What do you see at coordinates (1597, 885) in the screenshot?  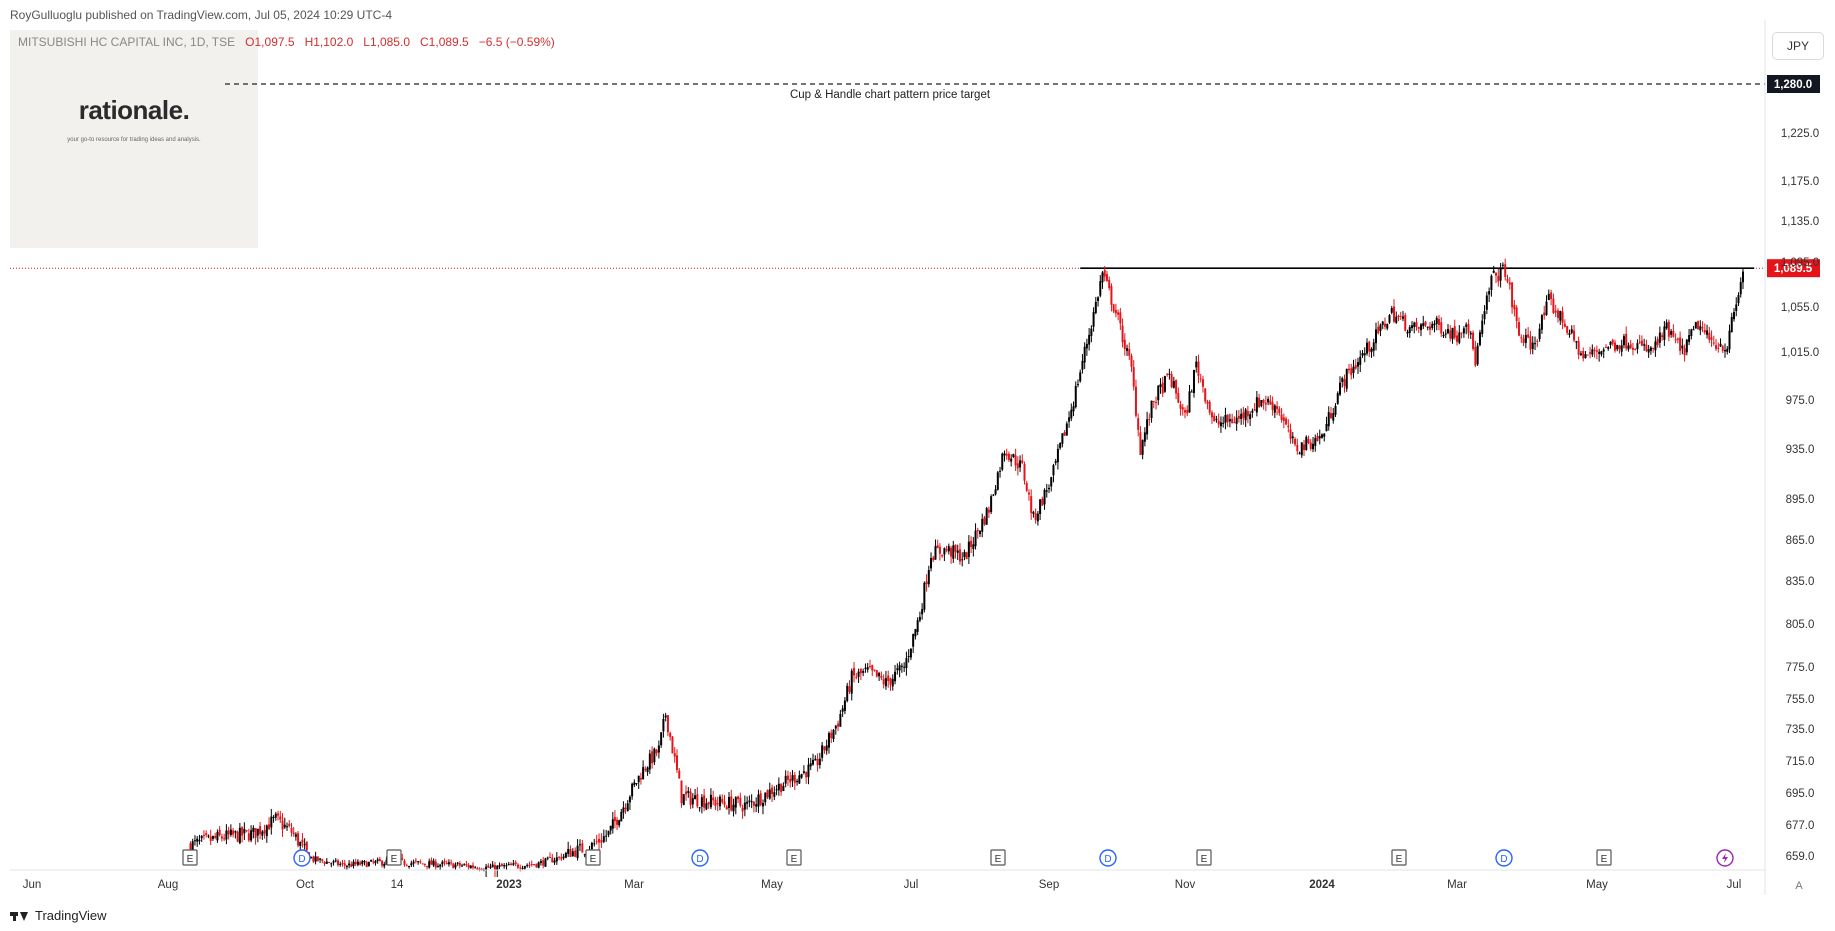 I see `x-tick-label: May` at bounding box center [1597, 885].